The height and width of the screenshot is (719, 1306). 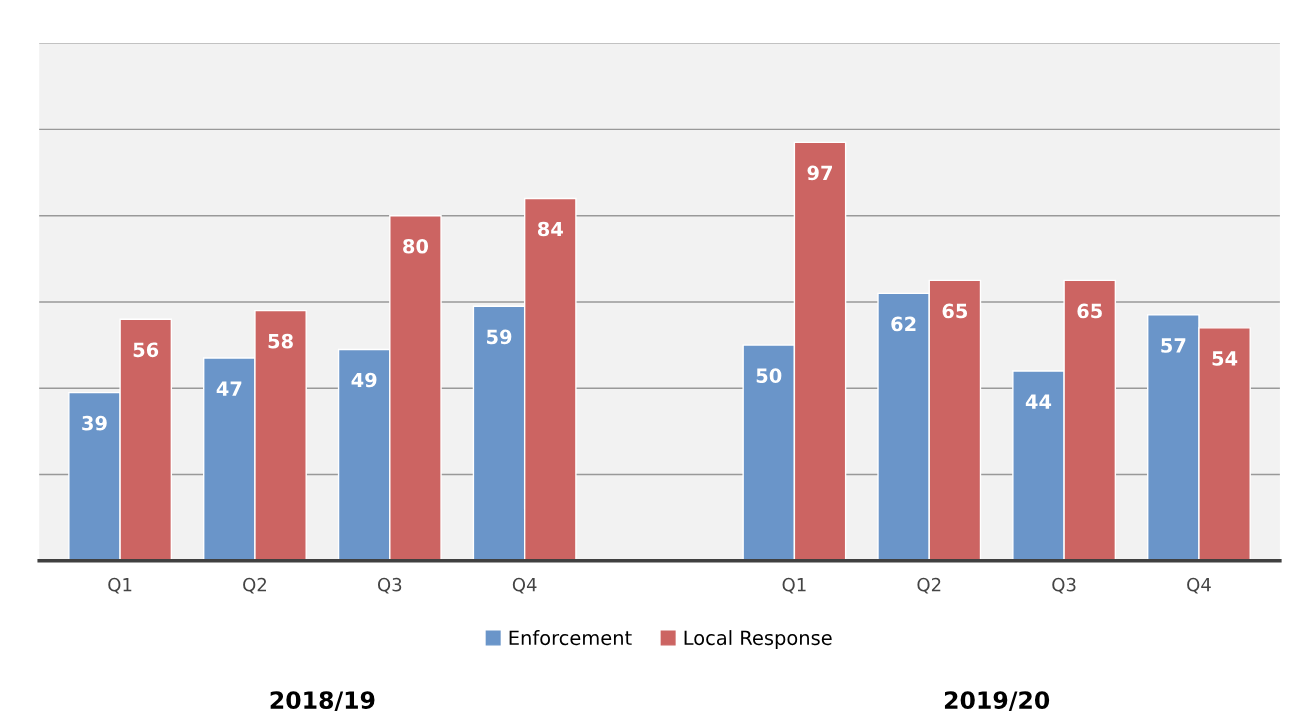 What do you see at coordinates (769, 376) in the screenshot?
I see `data-label: 50` at bounding box center [769, 376].